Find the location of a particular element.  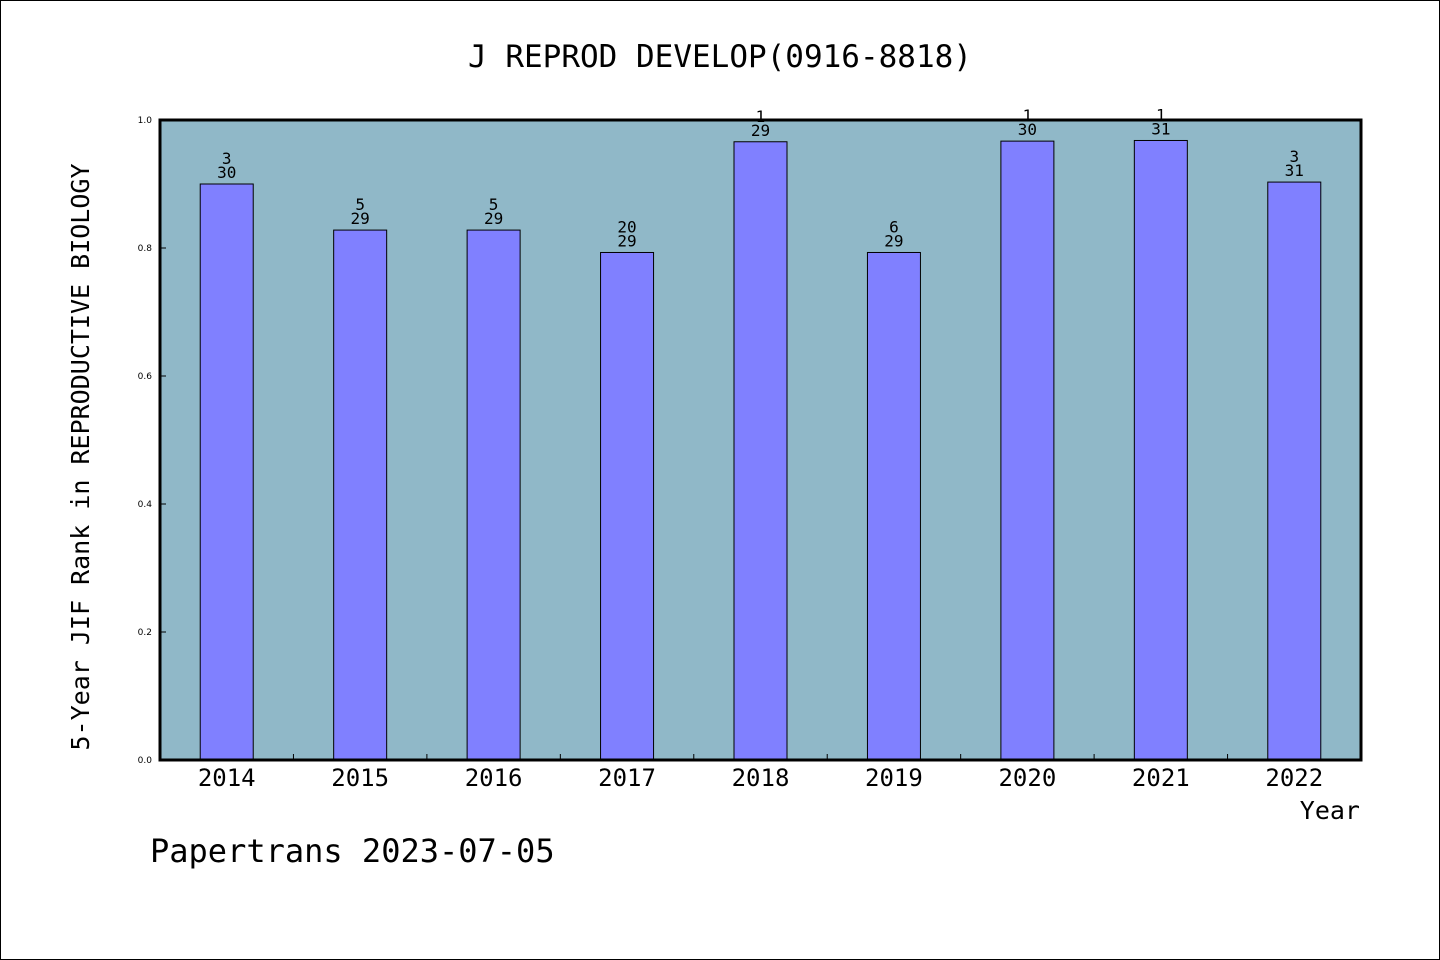

total-label-2022: 31 is located at coordinates (1294, 170).